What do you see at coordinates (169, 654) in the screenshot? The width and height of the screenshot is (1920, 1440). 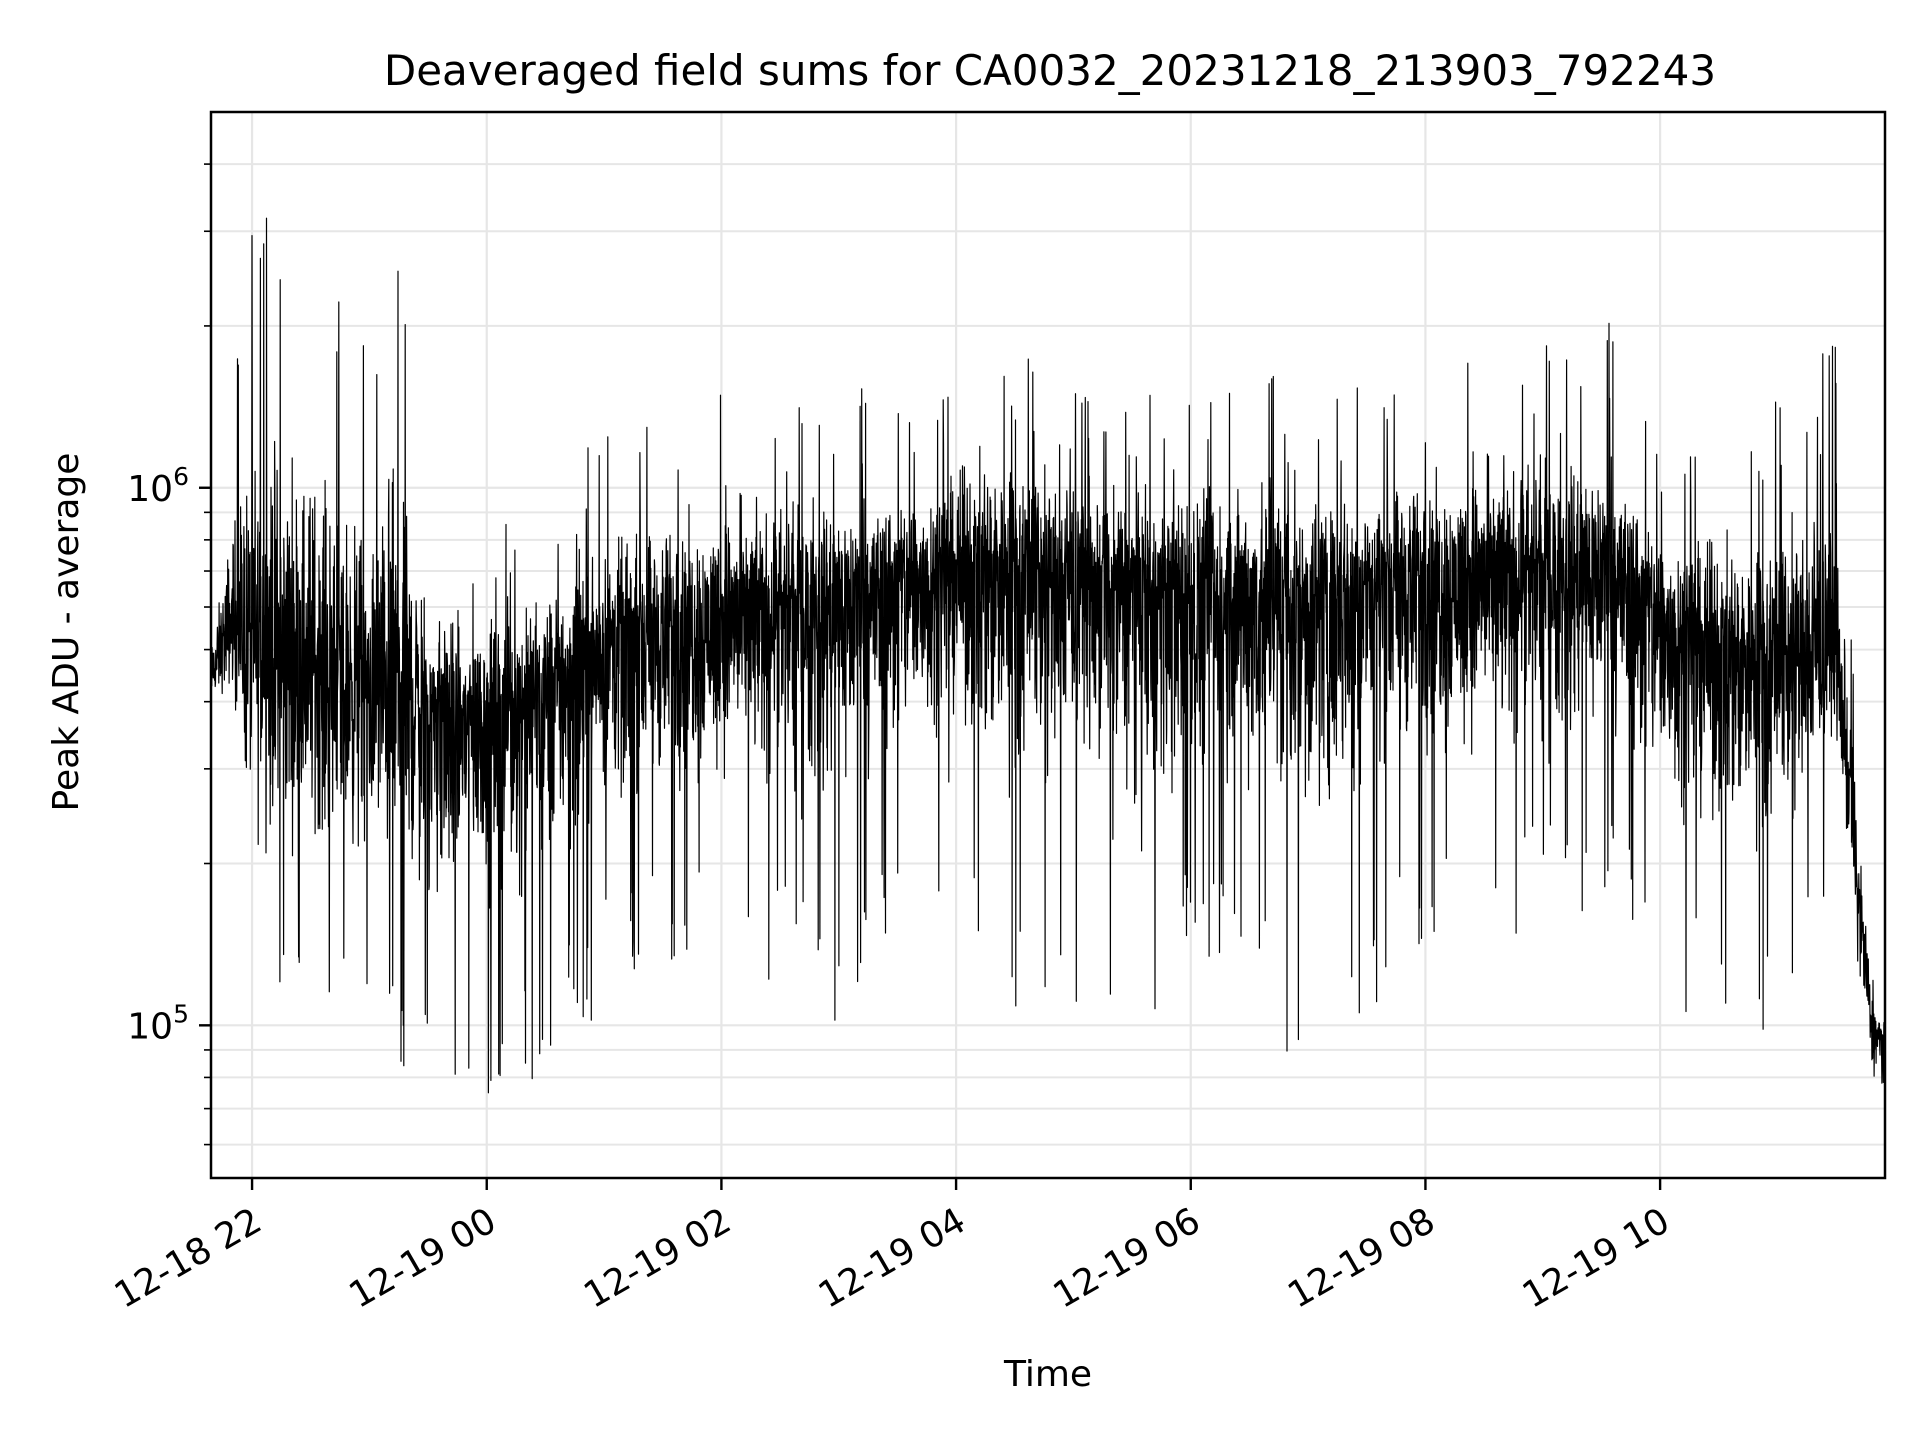 I see `y-axis: 10⁵ 10⁶` at bounding box center [169, 654].